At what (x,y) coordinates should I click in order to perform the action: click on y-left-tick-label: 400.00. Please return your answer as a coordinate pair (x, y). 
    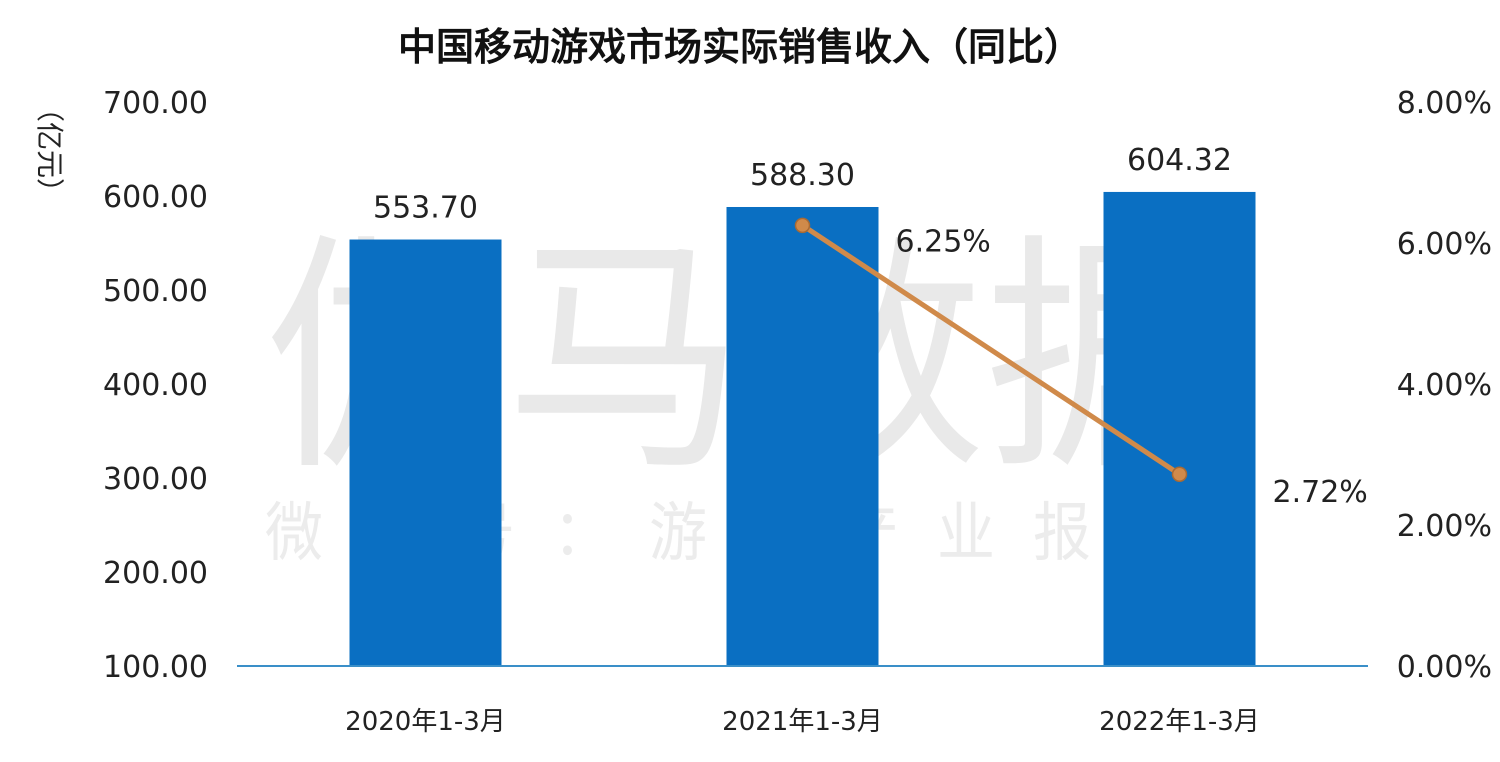
    Looking at the image, I should click on (155, 385).